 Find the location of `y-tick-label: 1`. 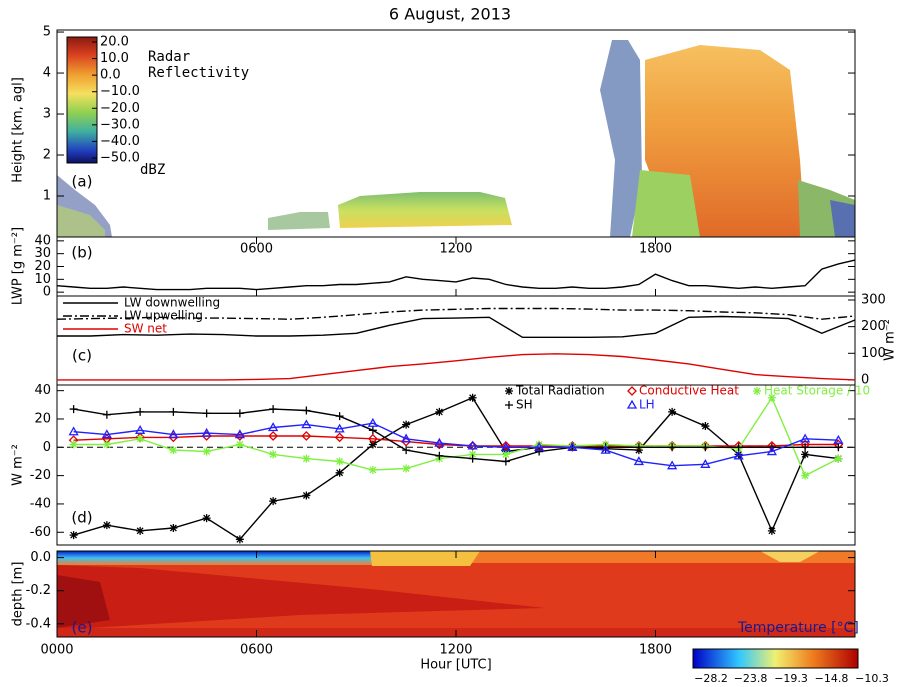

y-tick-label: 1 is located at coordinates (47, 196).